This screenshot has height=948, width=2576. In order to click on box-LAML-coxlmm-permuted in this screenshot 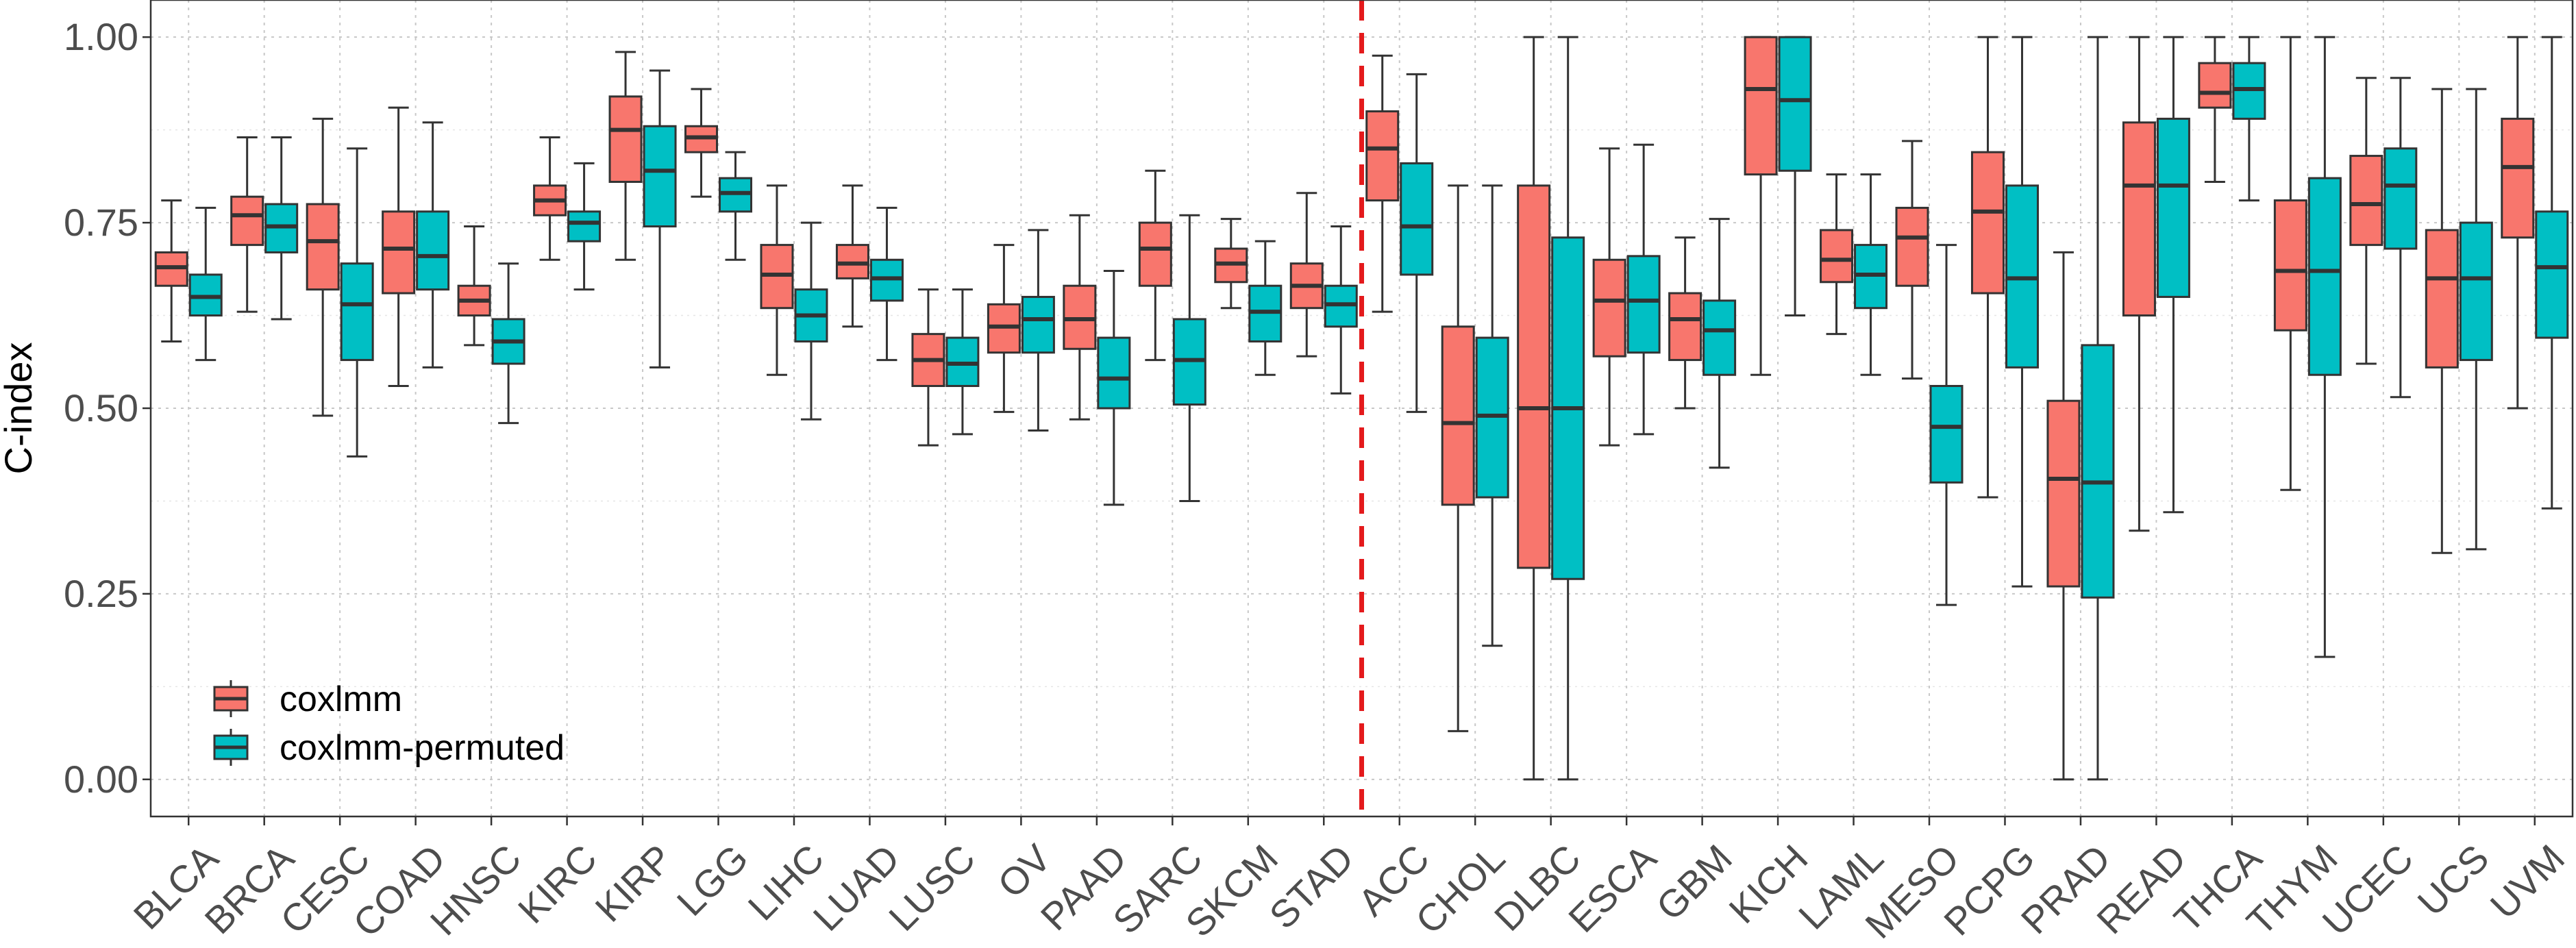, I will do `click(1871, 274)`.